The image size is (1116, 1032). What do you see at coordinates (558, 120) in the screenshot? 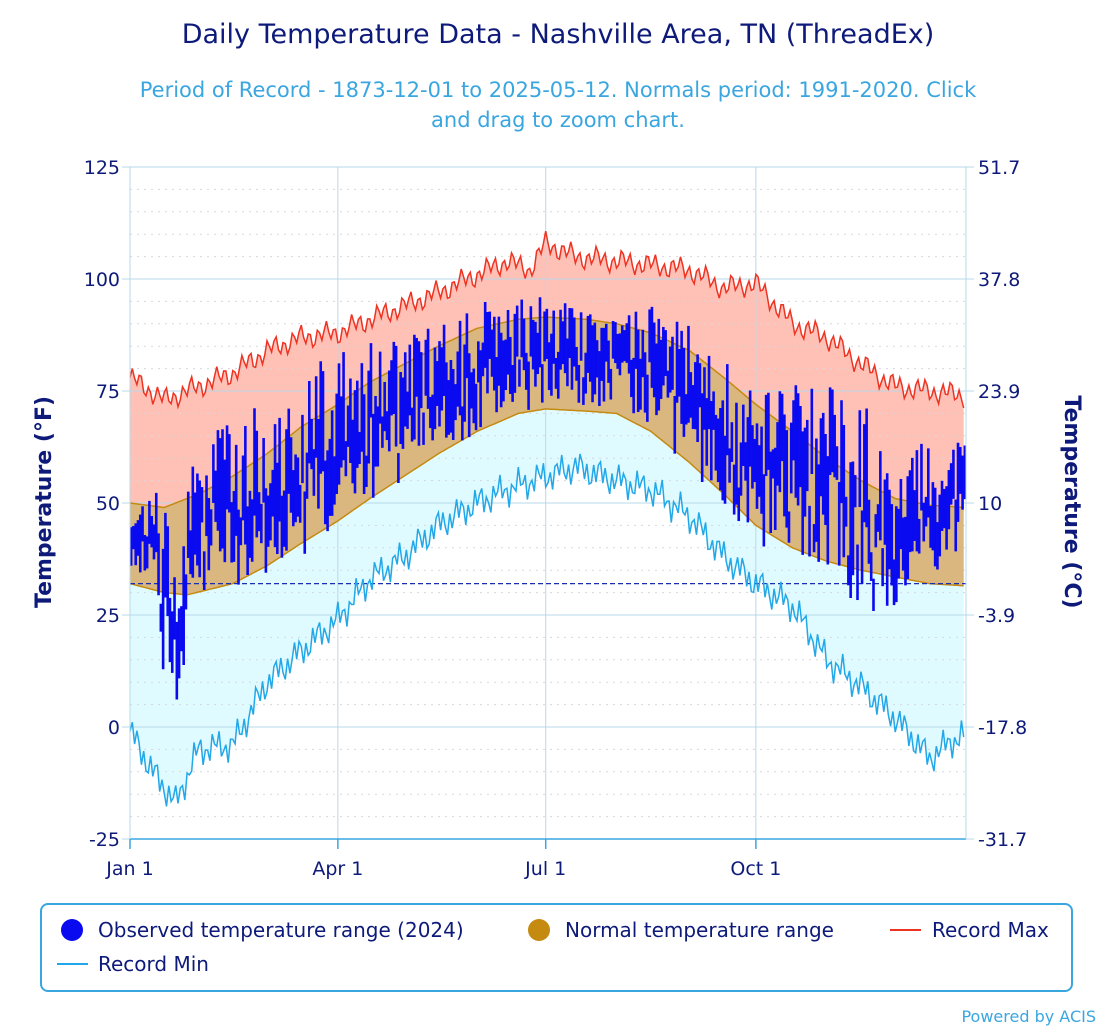
I see `chart-subtitle-line-2: and drag to zoom chart.` at bounding box center [558, 120].